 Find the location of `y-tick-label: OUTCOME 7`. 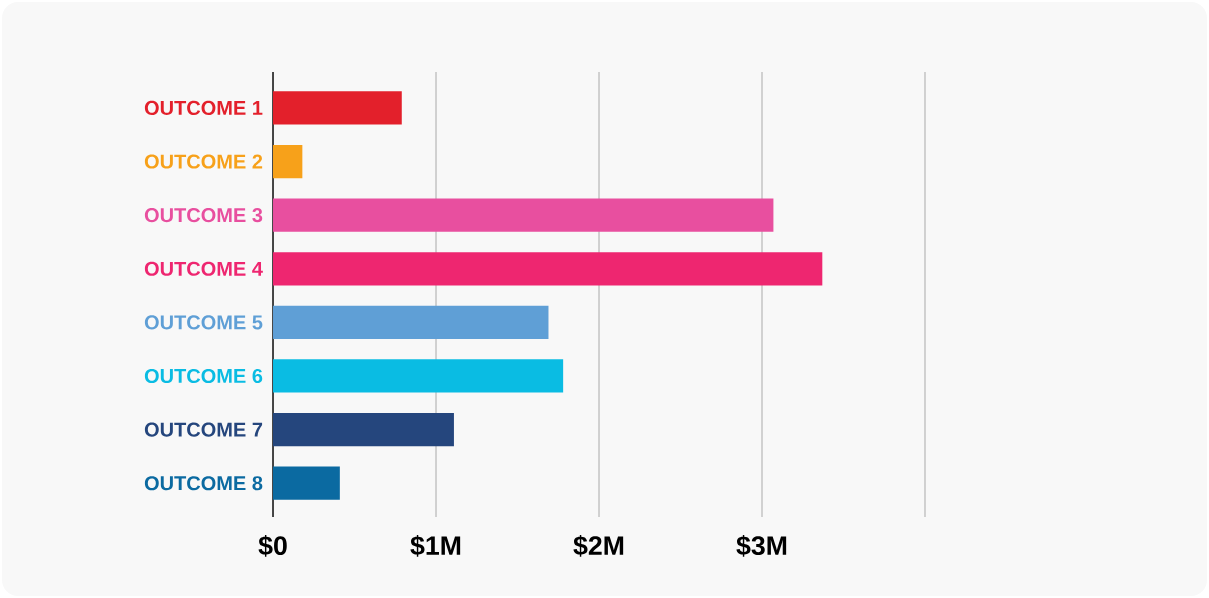

y-tick-label: OUTCOME 7 is located at coordinates (203, 429).